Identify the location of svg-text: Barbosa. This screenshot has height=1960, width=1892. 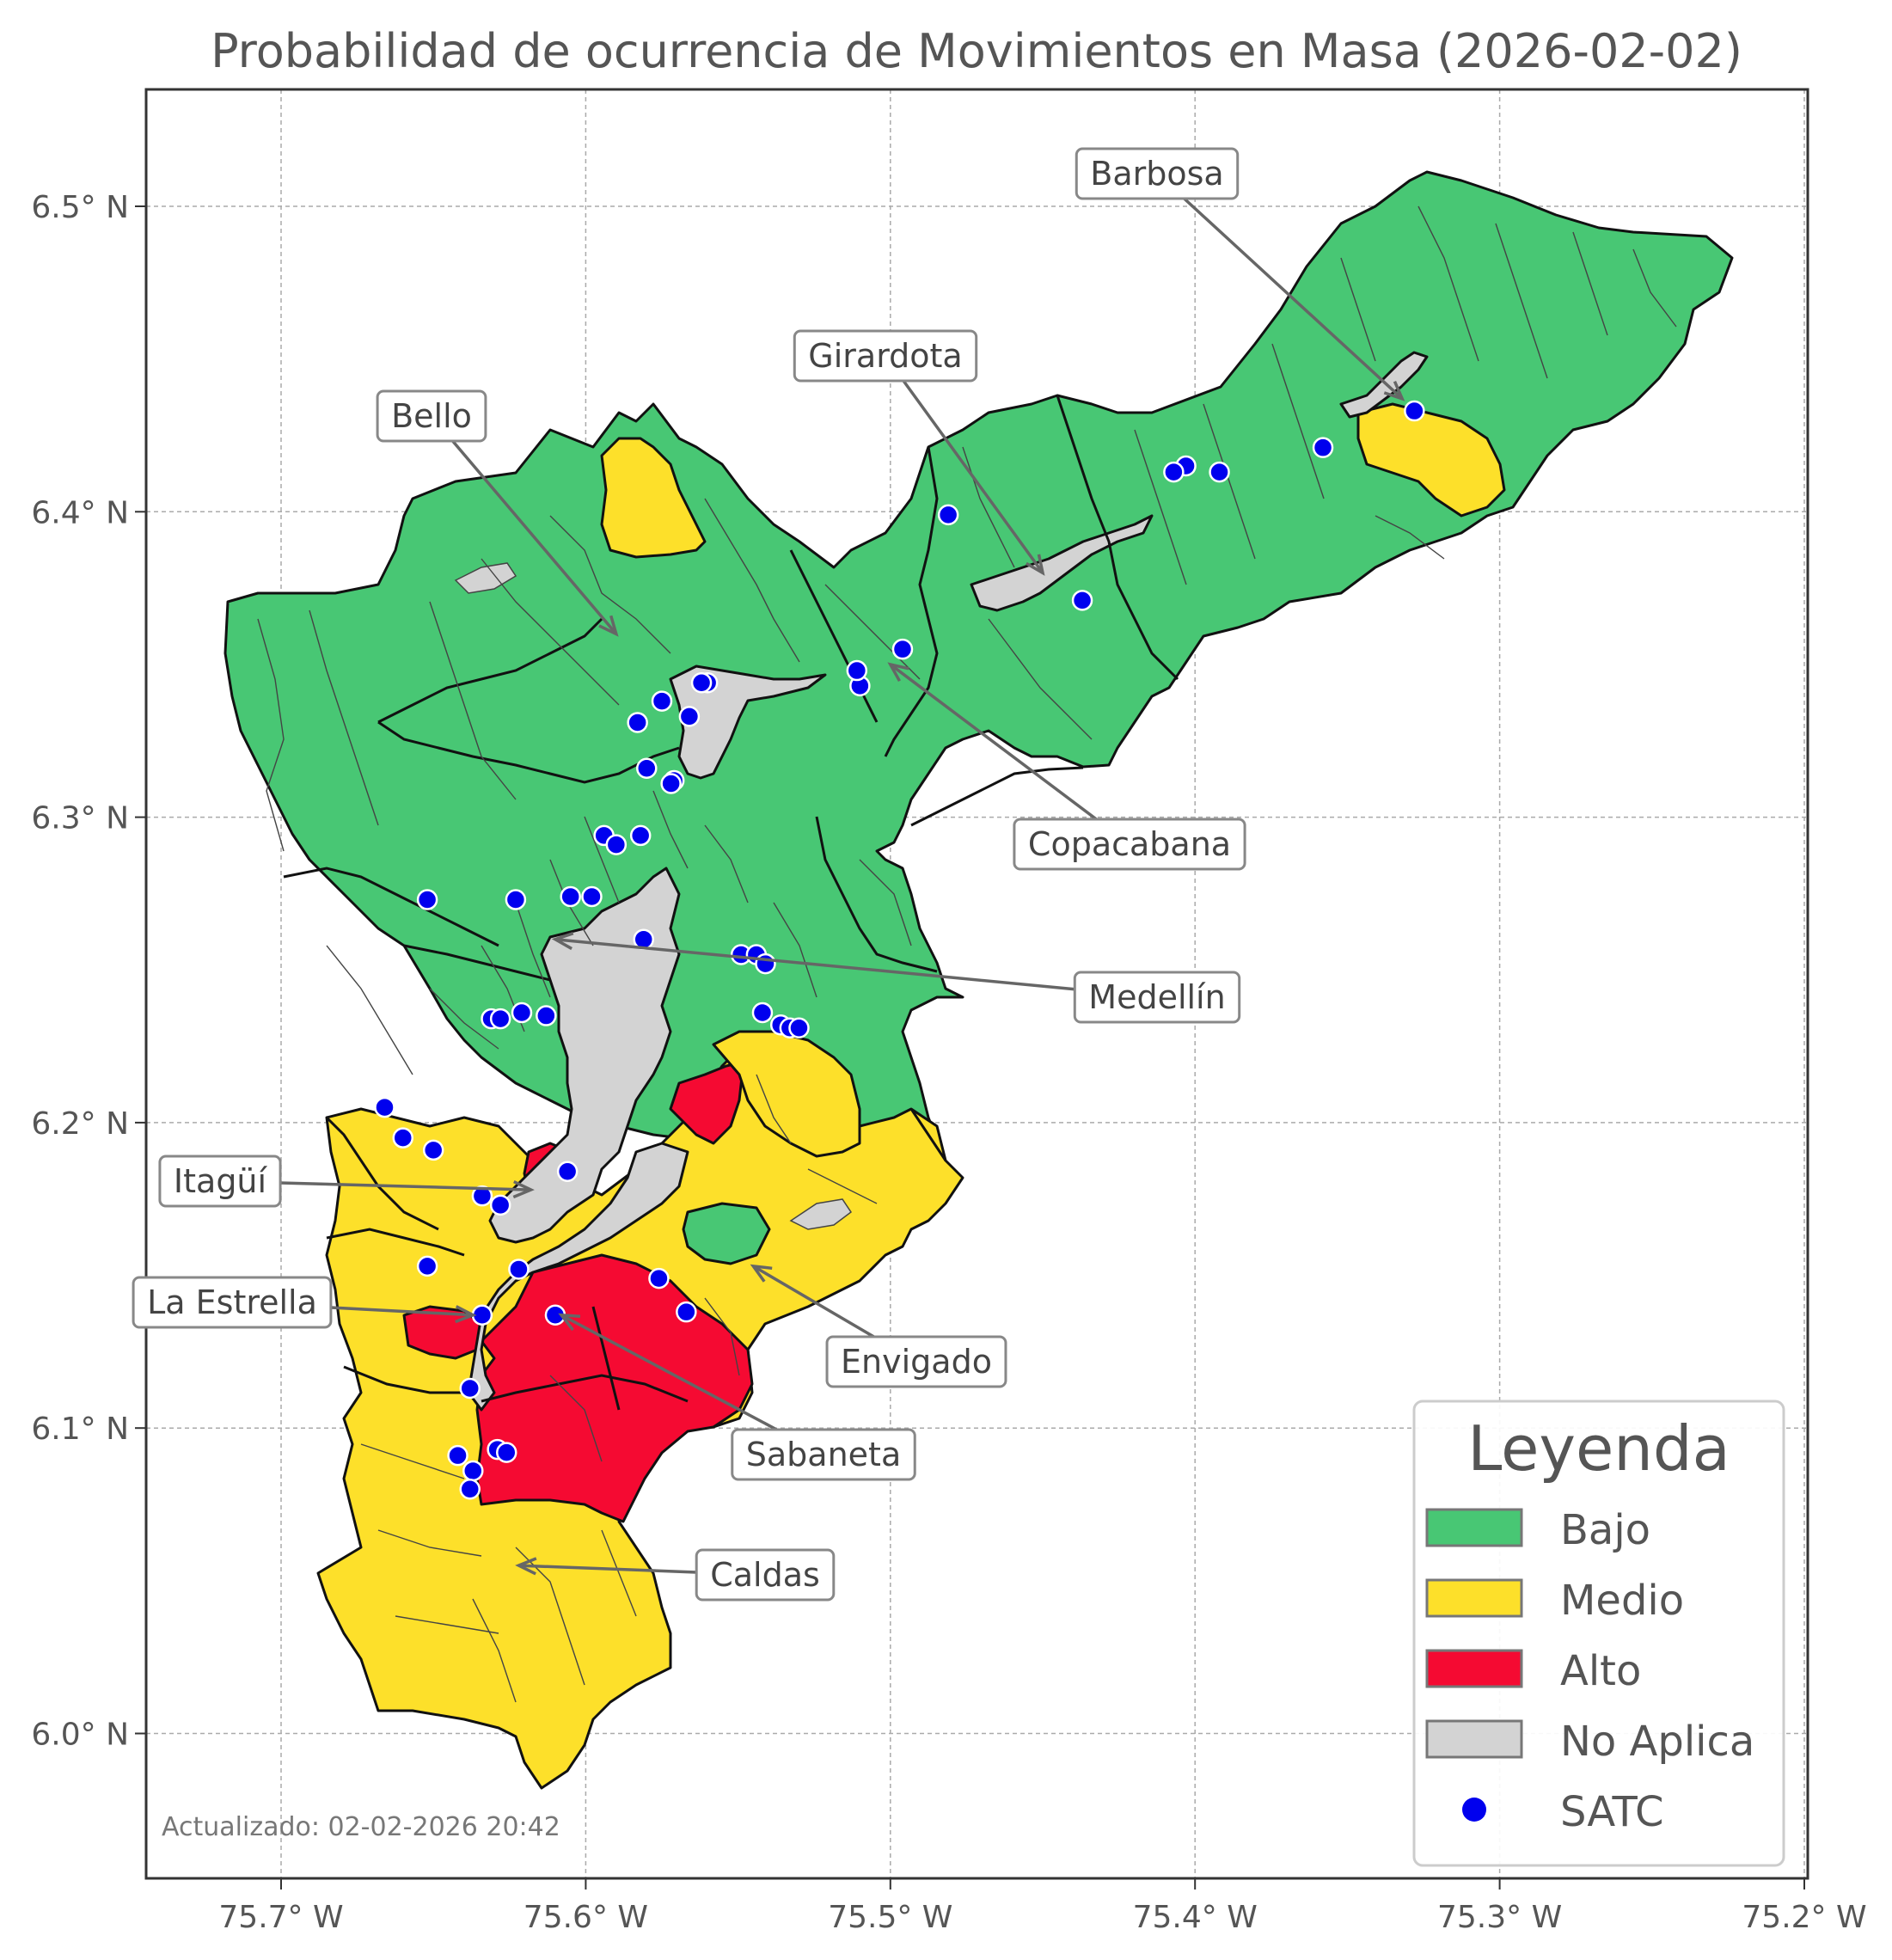
(1156, 174).